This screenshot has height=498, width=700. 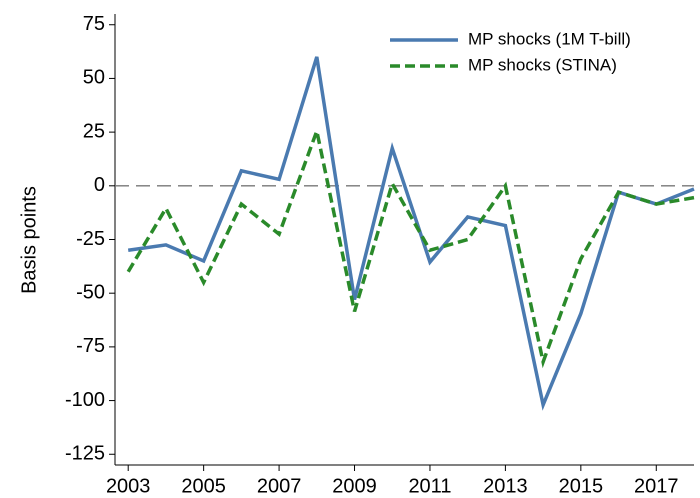 What do you see at coordinates (85, 400) in the screenshot?
I see `y-tick-label: -100` at bounding box center [85, 400].